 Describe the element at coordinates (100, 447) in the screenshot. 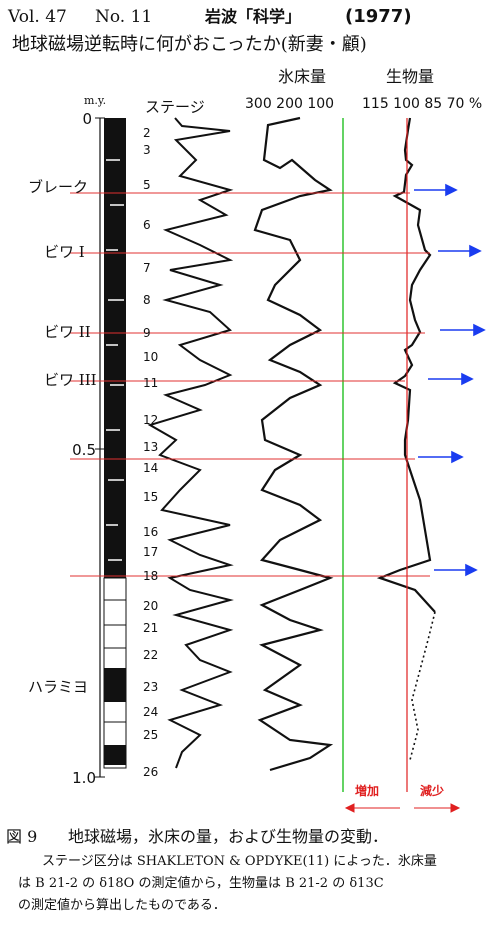

I see `age-ticks` at that location.